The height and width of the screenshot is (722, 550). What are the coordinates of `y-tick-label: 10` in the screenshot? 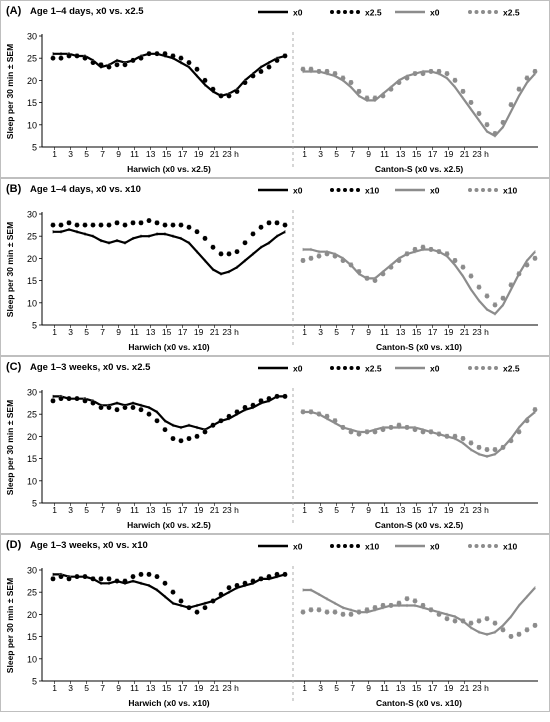 It's located at (32, 481).